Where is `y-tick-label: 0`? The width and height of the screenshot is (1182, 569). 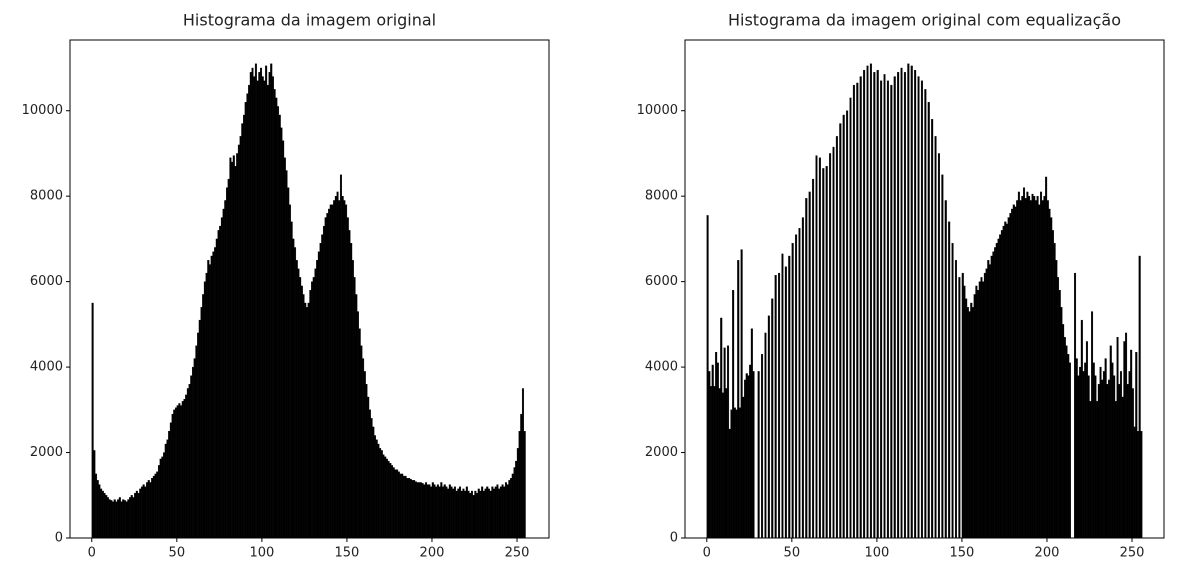
y-tick-label: 0 is located at coordinates (674, 538).